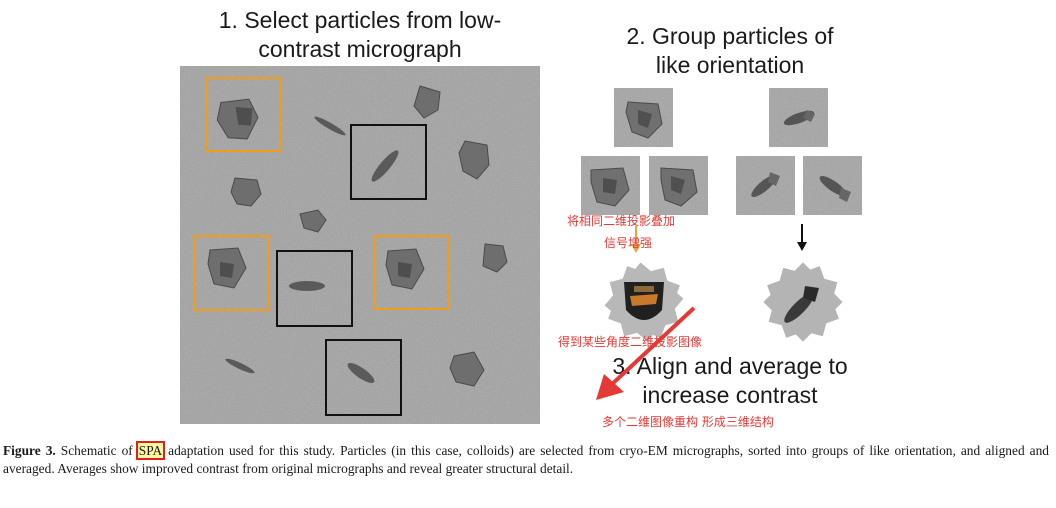 The width and height of the screenshot is (1056, 508). Describe the element at coordinates (644, 302) in the screenshot. I see `average-shield` at that location.